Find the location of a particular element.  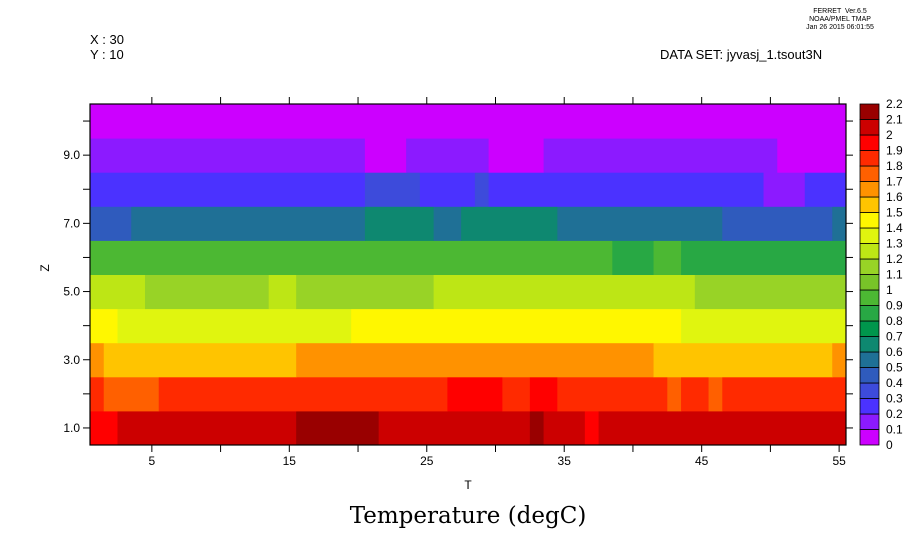

x-tick-label: 25 is located at coordinates (427, 461).